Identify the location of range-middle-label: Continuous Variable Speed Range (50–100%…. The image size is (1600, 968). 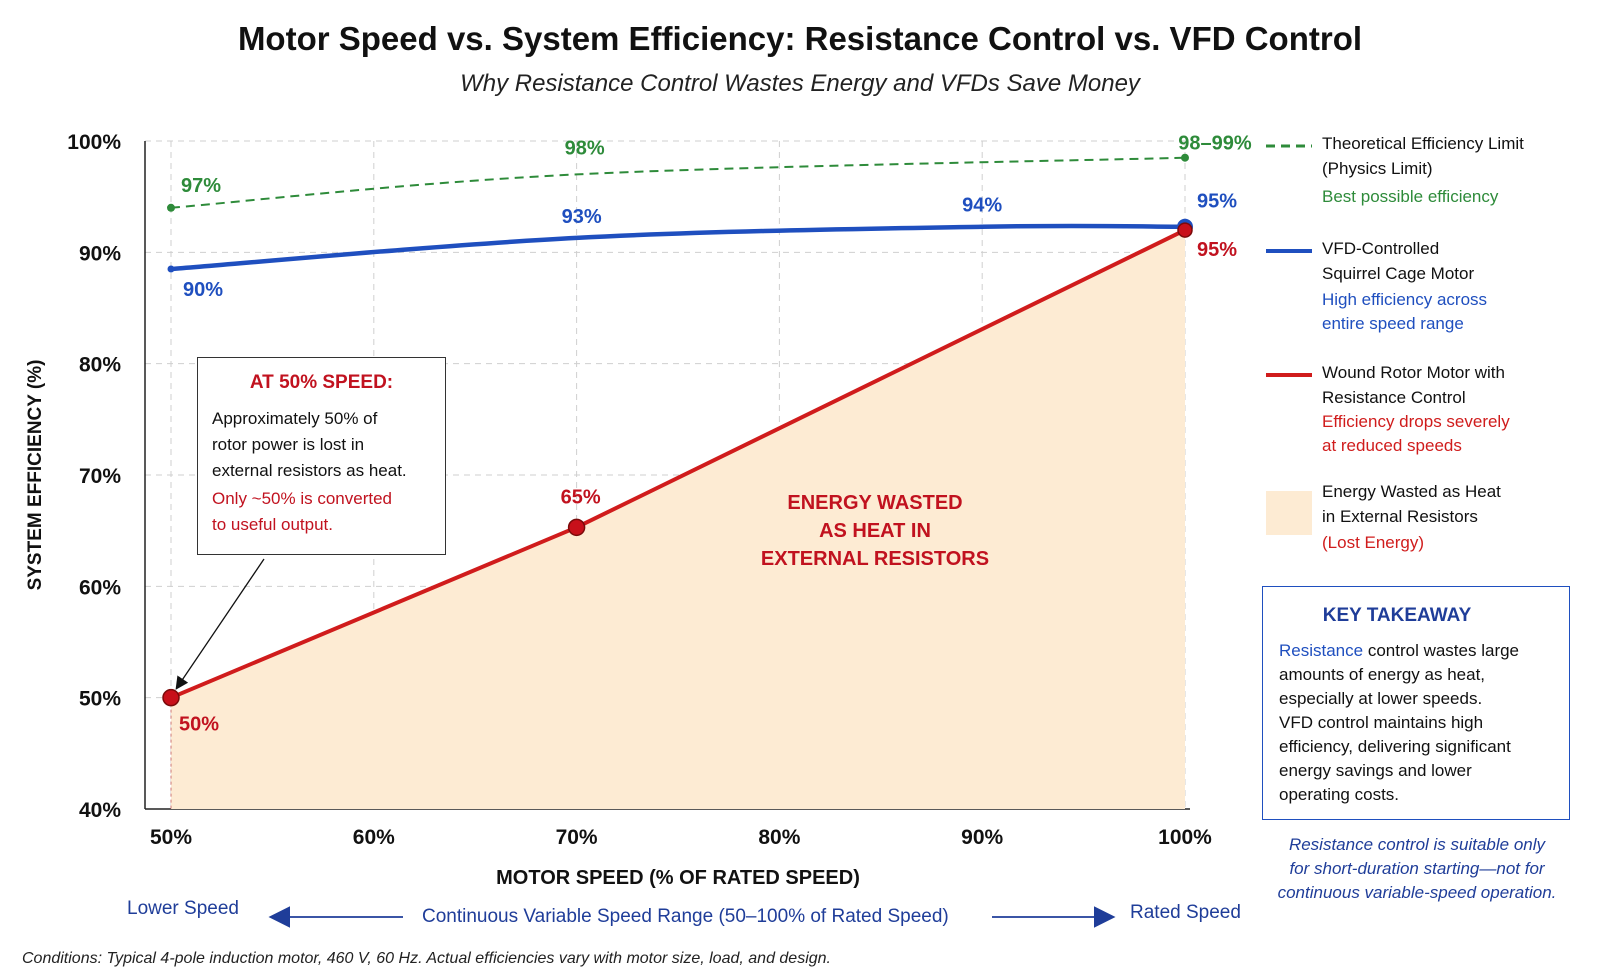
(685, 916).